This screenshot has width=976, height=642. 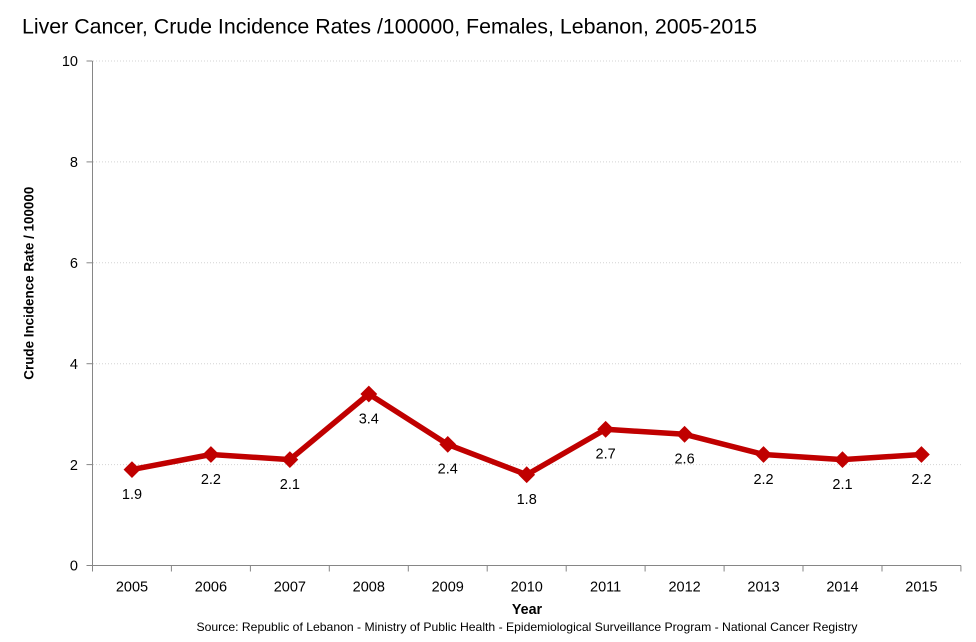 What do you see at coordinates (606, 455) in the screenshot?
I see `svg-text: 2.7` at bounding box center [606, 455].